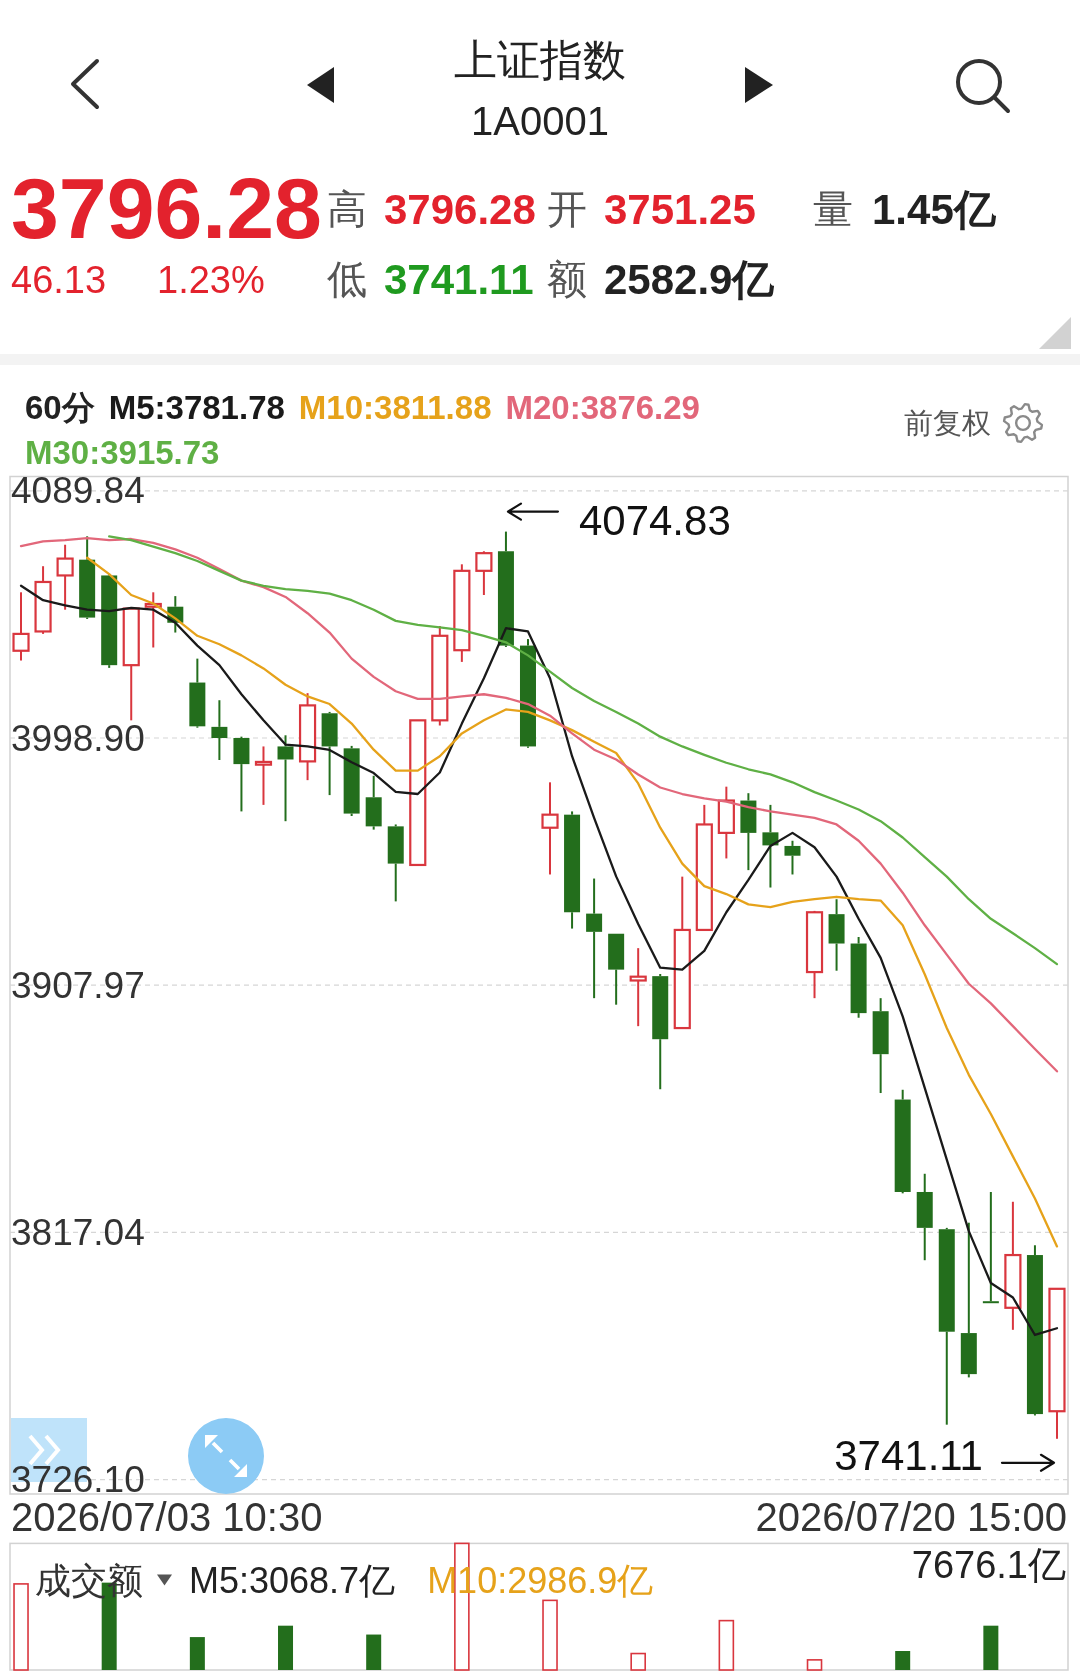 The width and height of the screenshot is (1080, 1671). Describe the element at coordinates (602, 407) in the screenshot. I see `text: M20:3876.29` at that location.